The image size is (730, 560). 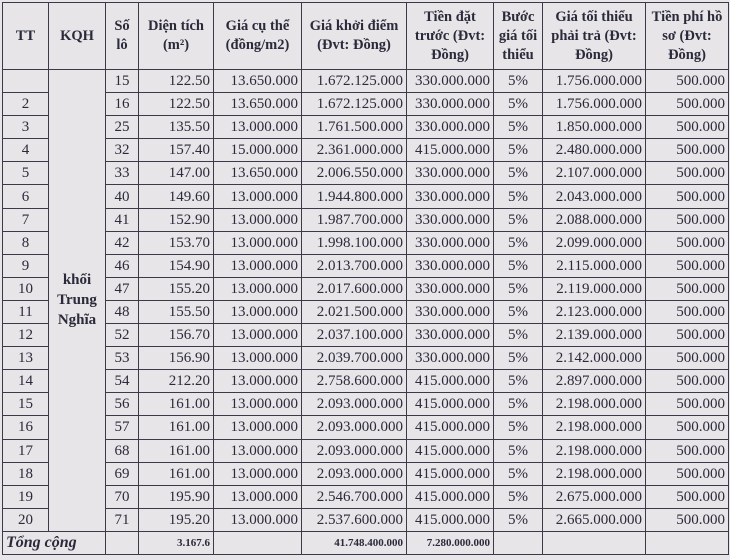 I want to click on table-cell: 2.758.600.000, so click(x=354, y=381).